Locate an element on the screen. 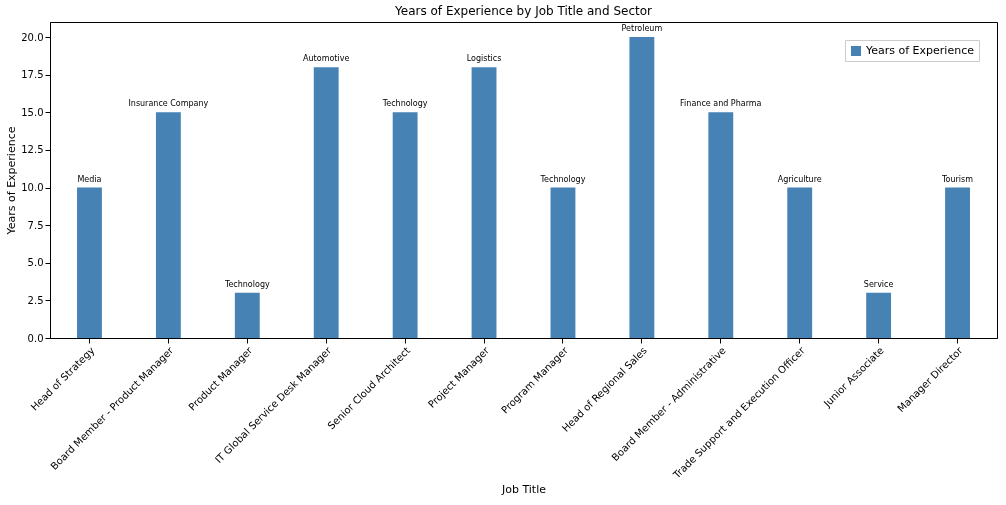 Image resolution: width=1006 pixels, height=505 pixels. y-tick-label: 15.0 is located at coordinates (32, 112).